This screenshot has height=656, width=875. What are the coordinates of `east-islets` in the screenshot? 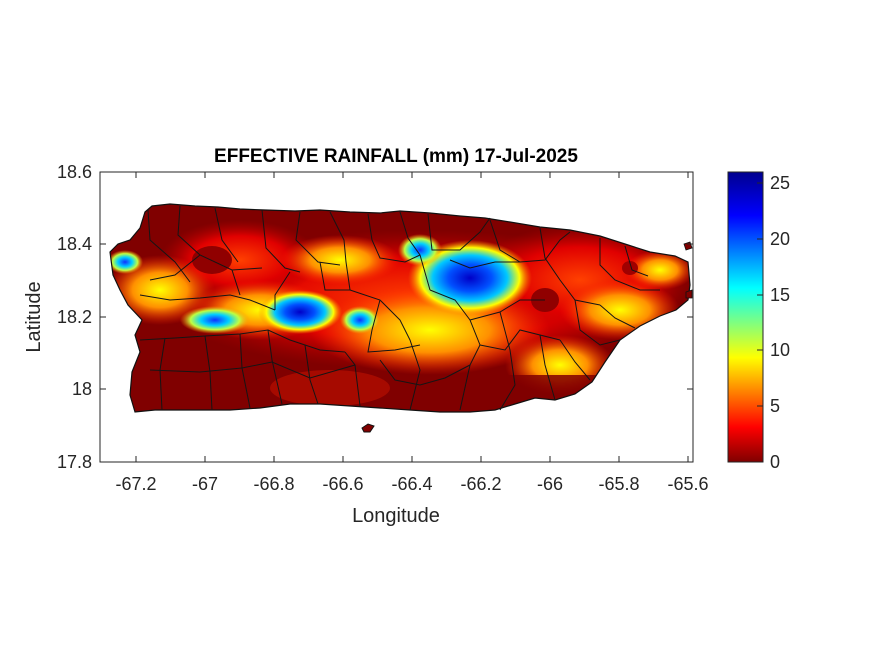 It's located at (688, 270).